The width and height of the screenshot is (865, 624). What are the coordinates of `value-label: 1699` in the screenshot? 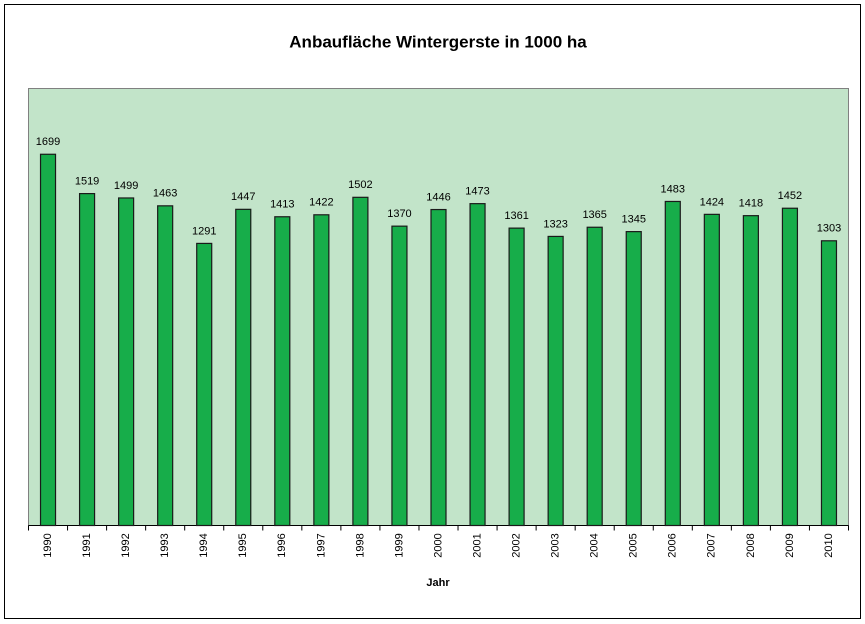 It's located at (48, 142).